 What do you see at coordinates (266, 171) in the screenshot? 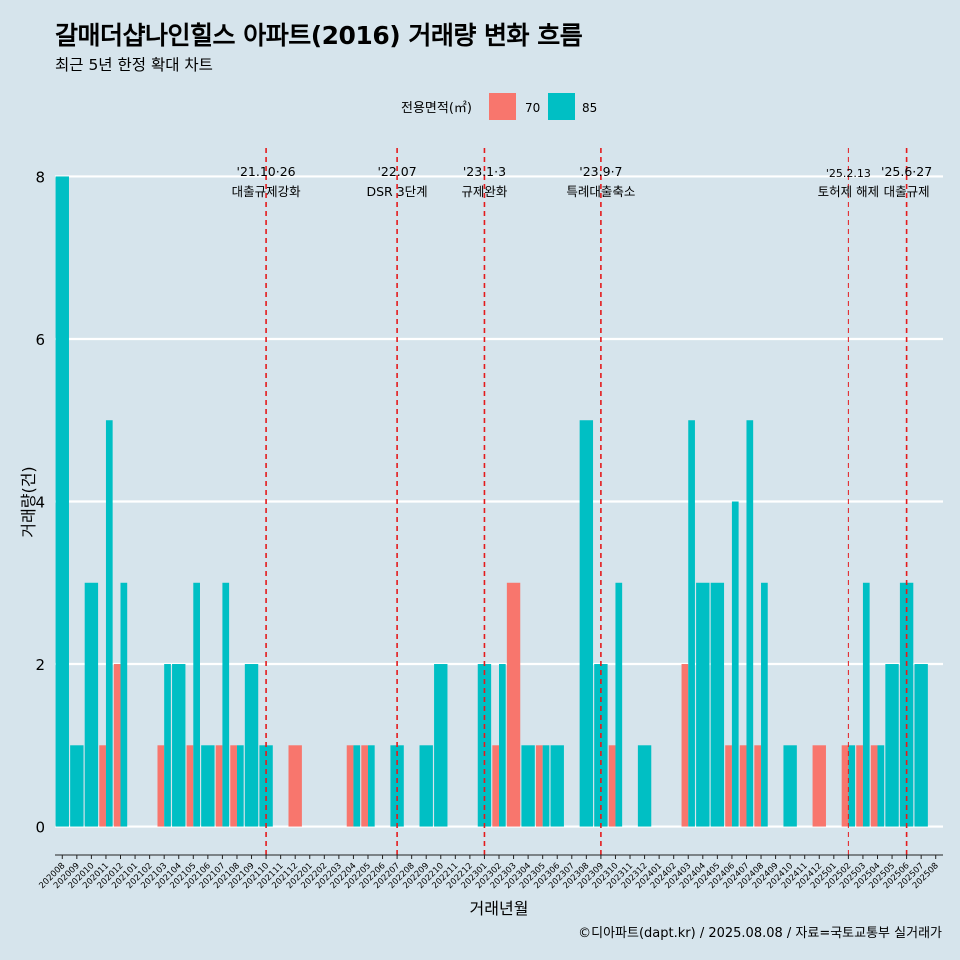
I see `event-date-0: '21.10·26` at bounding box center [266, 171].